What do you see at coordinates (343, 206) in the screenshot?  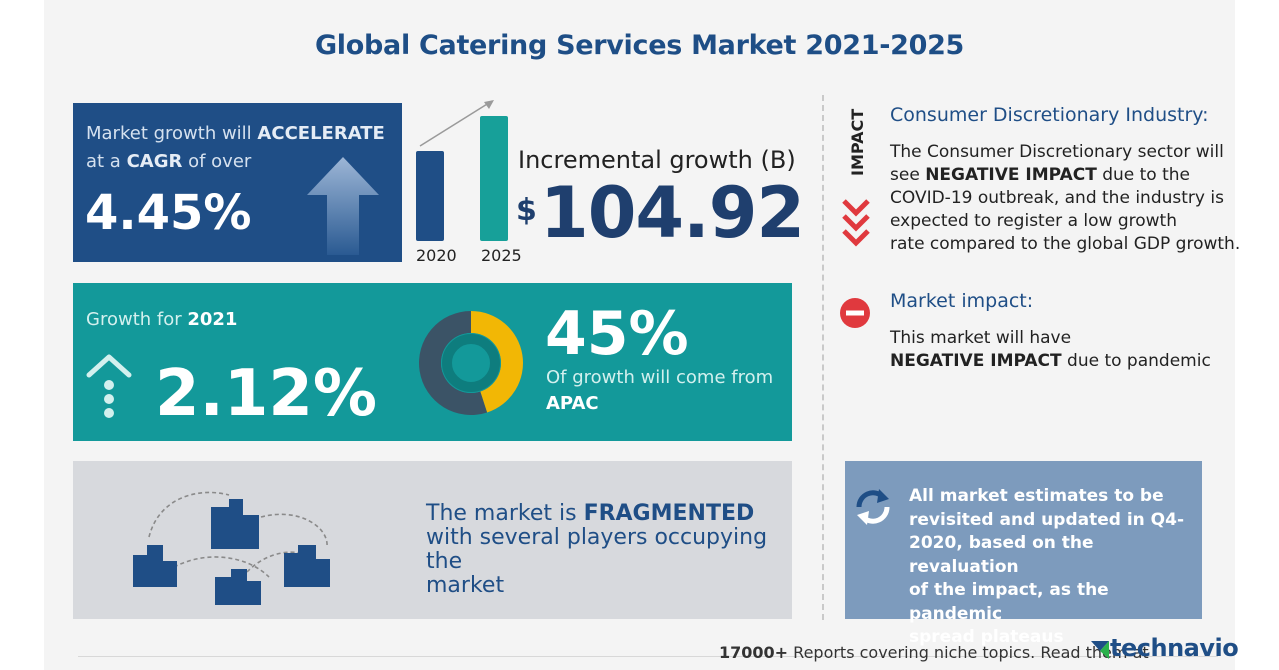 I see `up-arrow-icon` at bounding box center [343, 206].